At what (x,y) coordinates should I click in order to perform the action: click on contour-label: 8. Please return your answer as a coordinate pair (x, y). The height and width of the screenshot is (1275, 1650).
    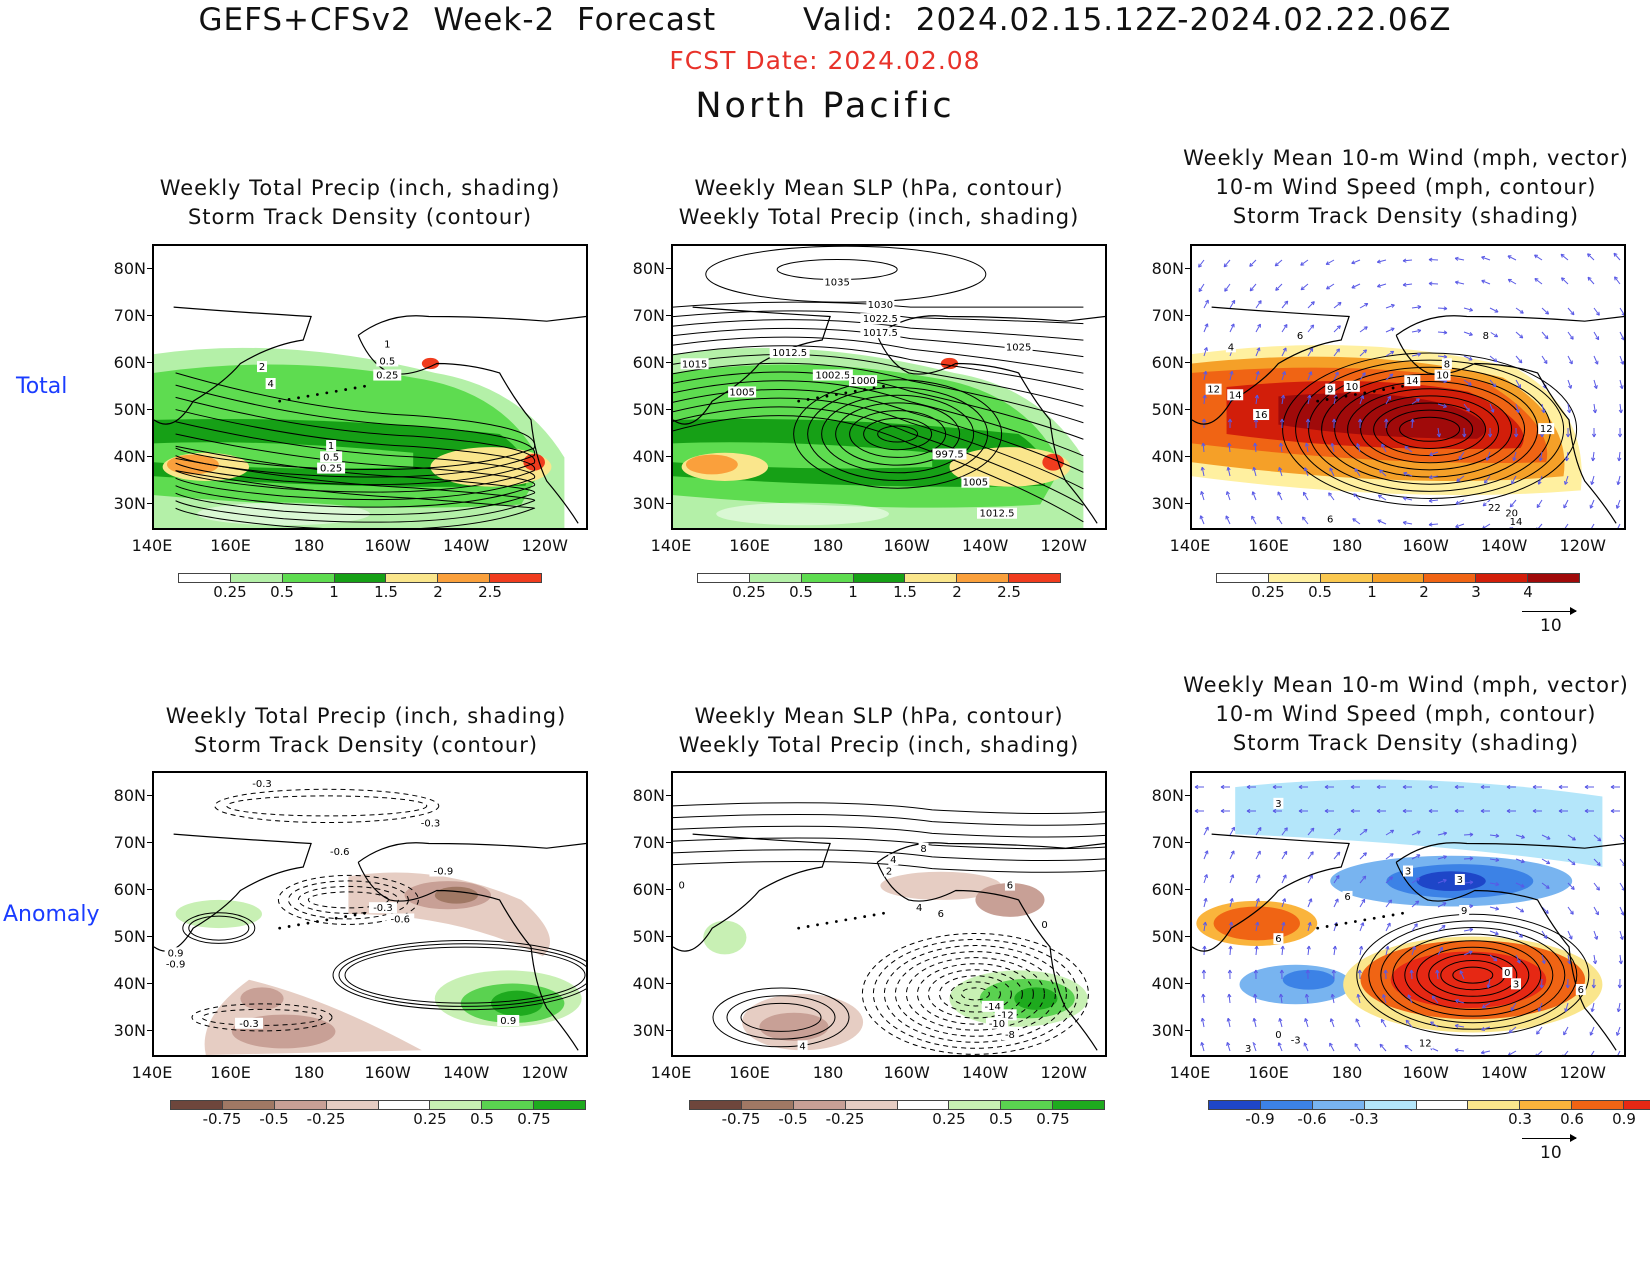
    Looking at the image, I should click on (1486, 336).